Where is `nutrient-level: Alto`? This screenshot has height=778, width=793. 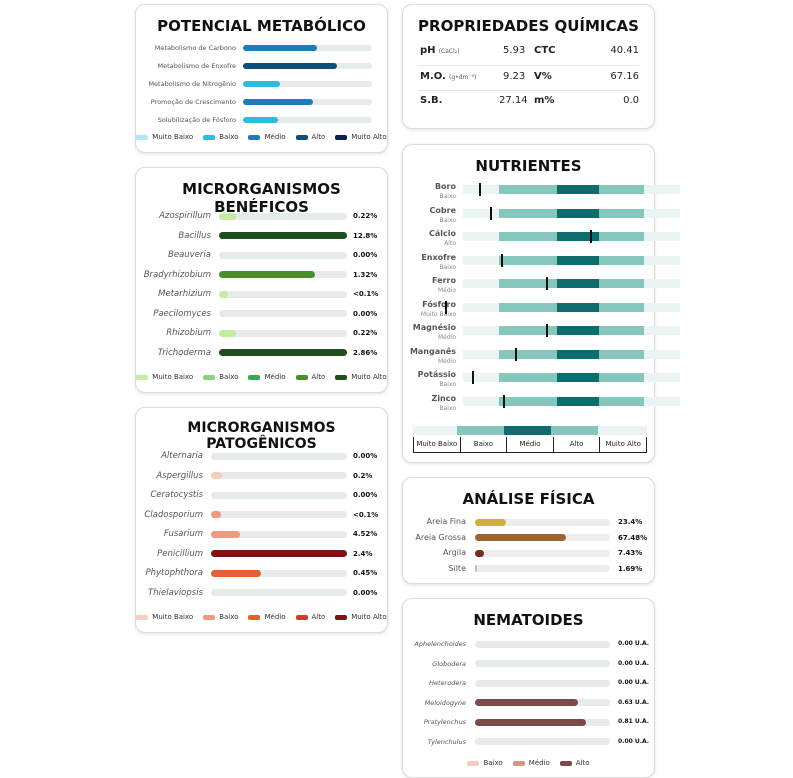 nutrient-level: Alto is located at coordinates (450, 243).